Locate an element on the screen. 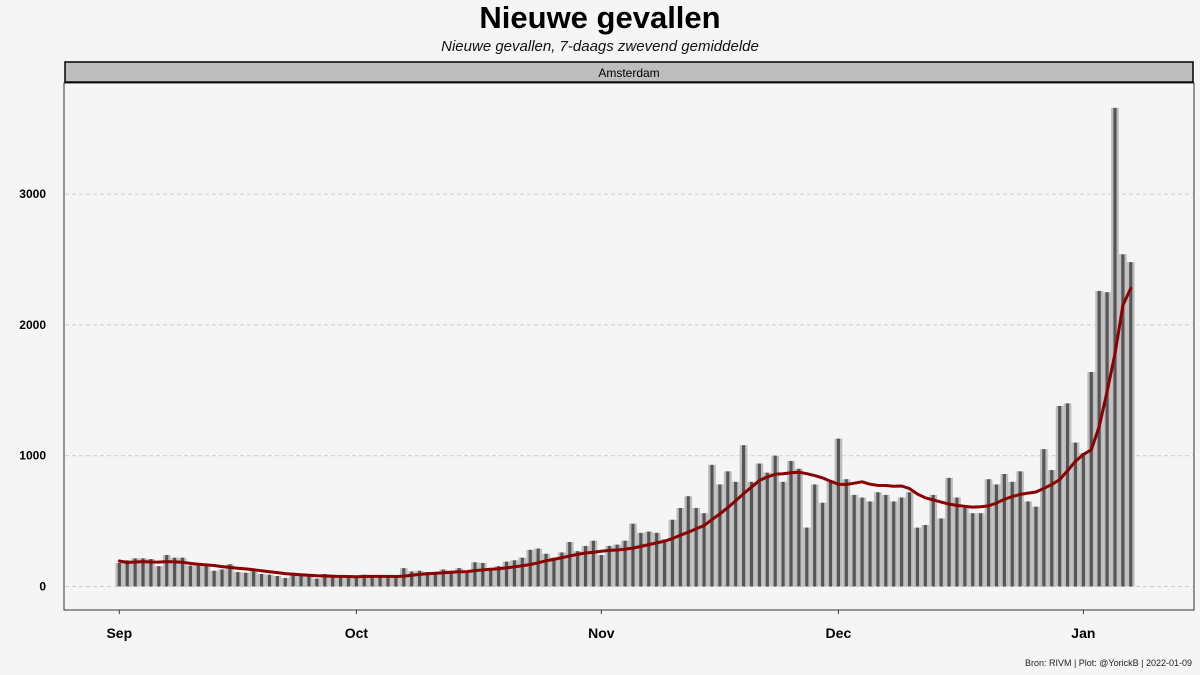 The image size is (1200, 675). facet-strip is located at coordinates (629, 72).